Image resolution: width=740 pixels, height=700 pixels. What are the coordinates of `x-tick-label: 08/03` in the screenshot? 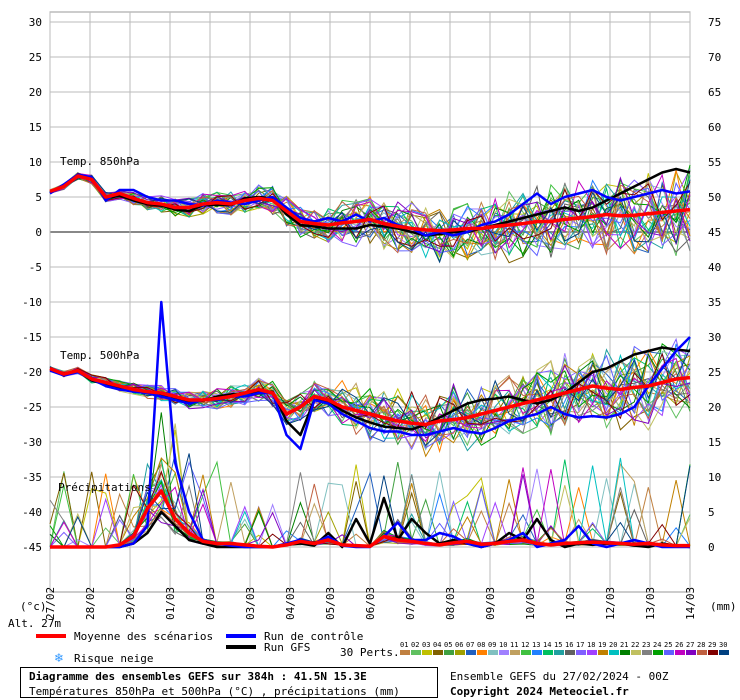 It's located at (450, 603).